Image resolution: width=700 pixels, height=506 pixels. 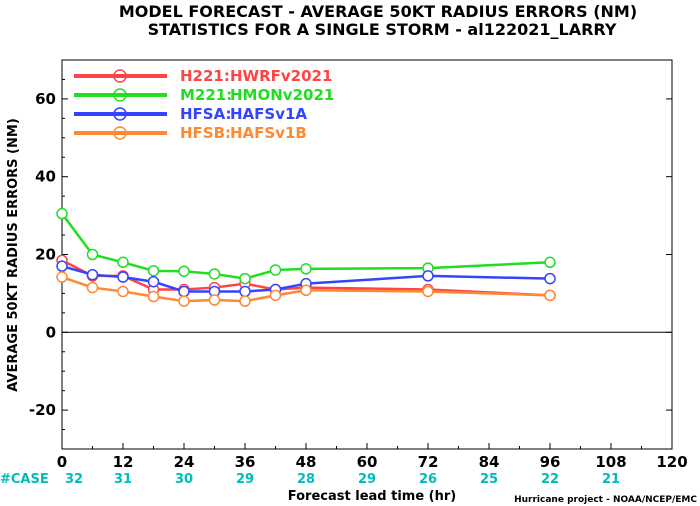 What do you see at coordinates (62, 462) in the screenshot?
I see `x-tick-label: 0` at bounding box center [62, 462].